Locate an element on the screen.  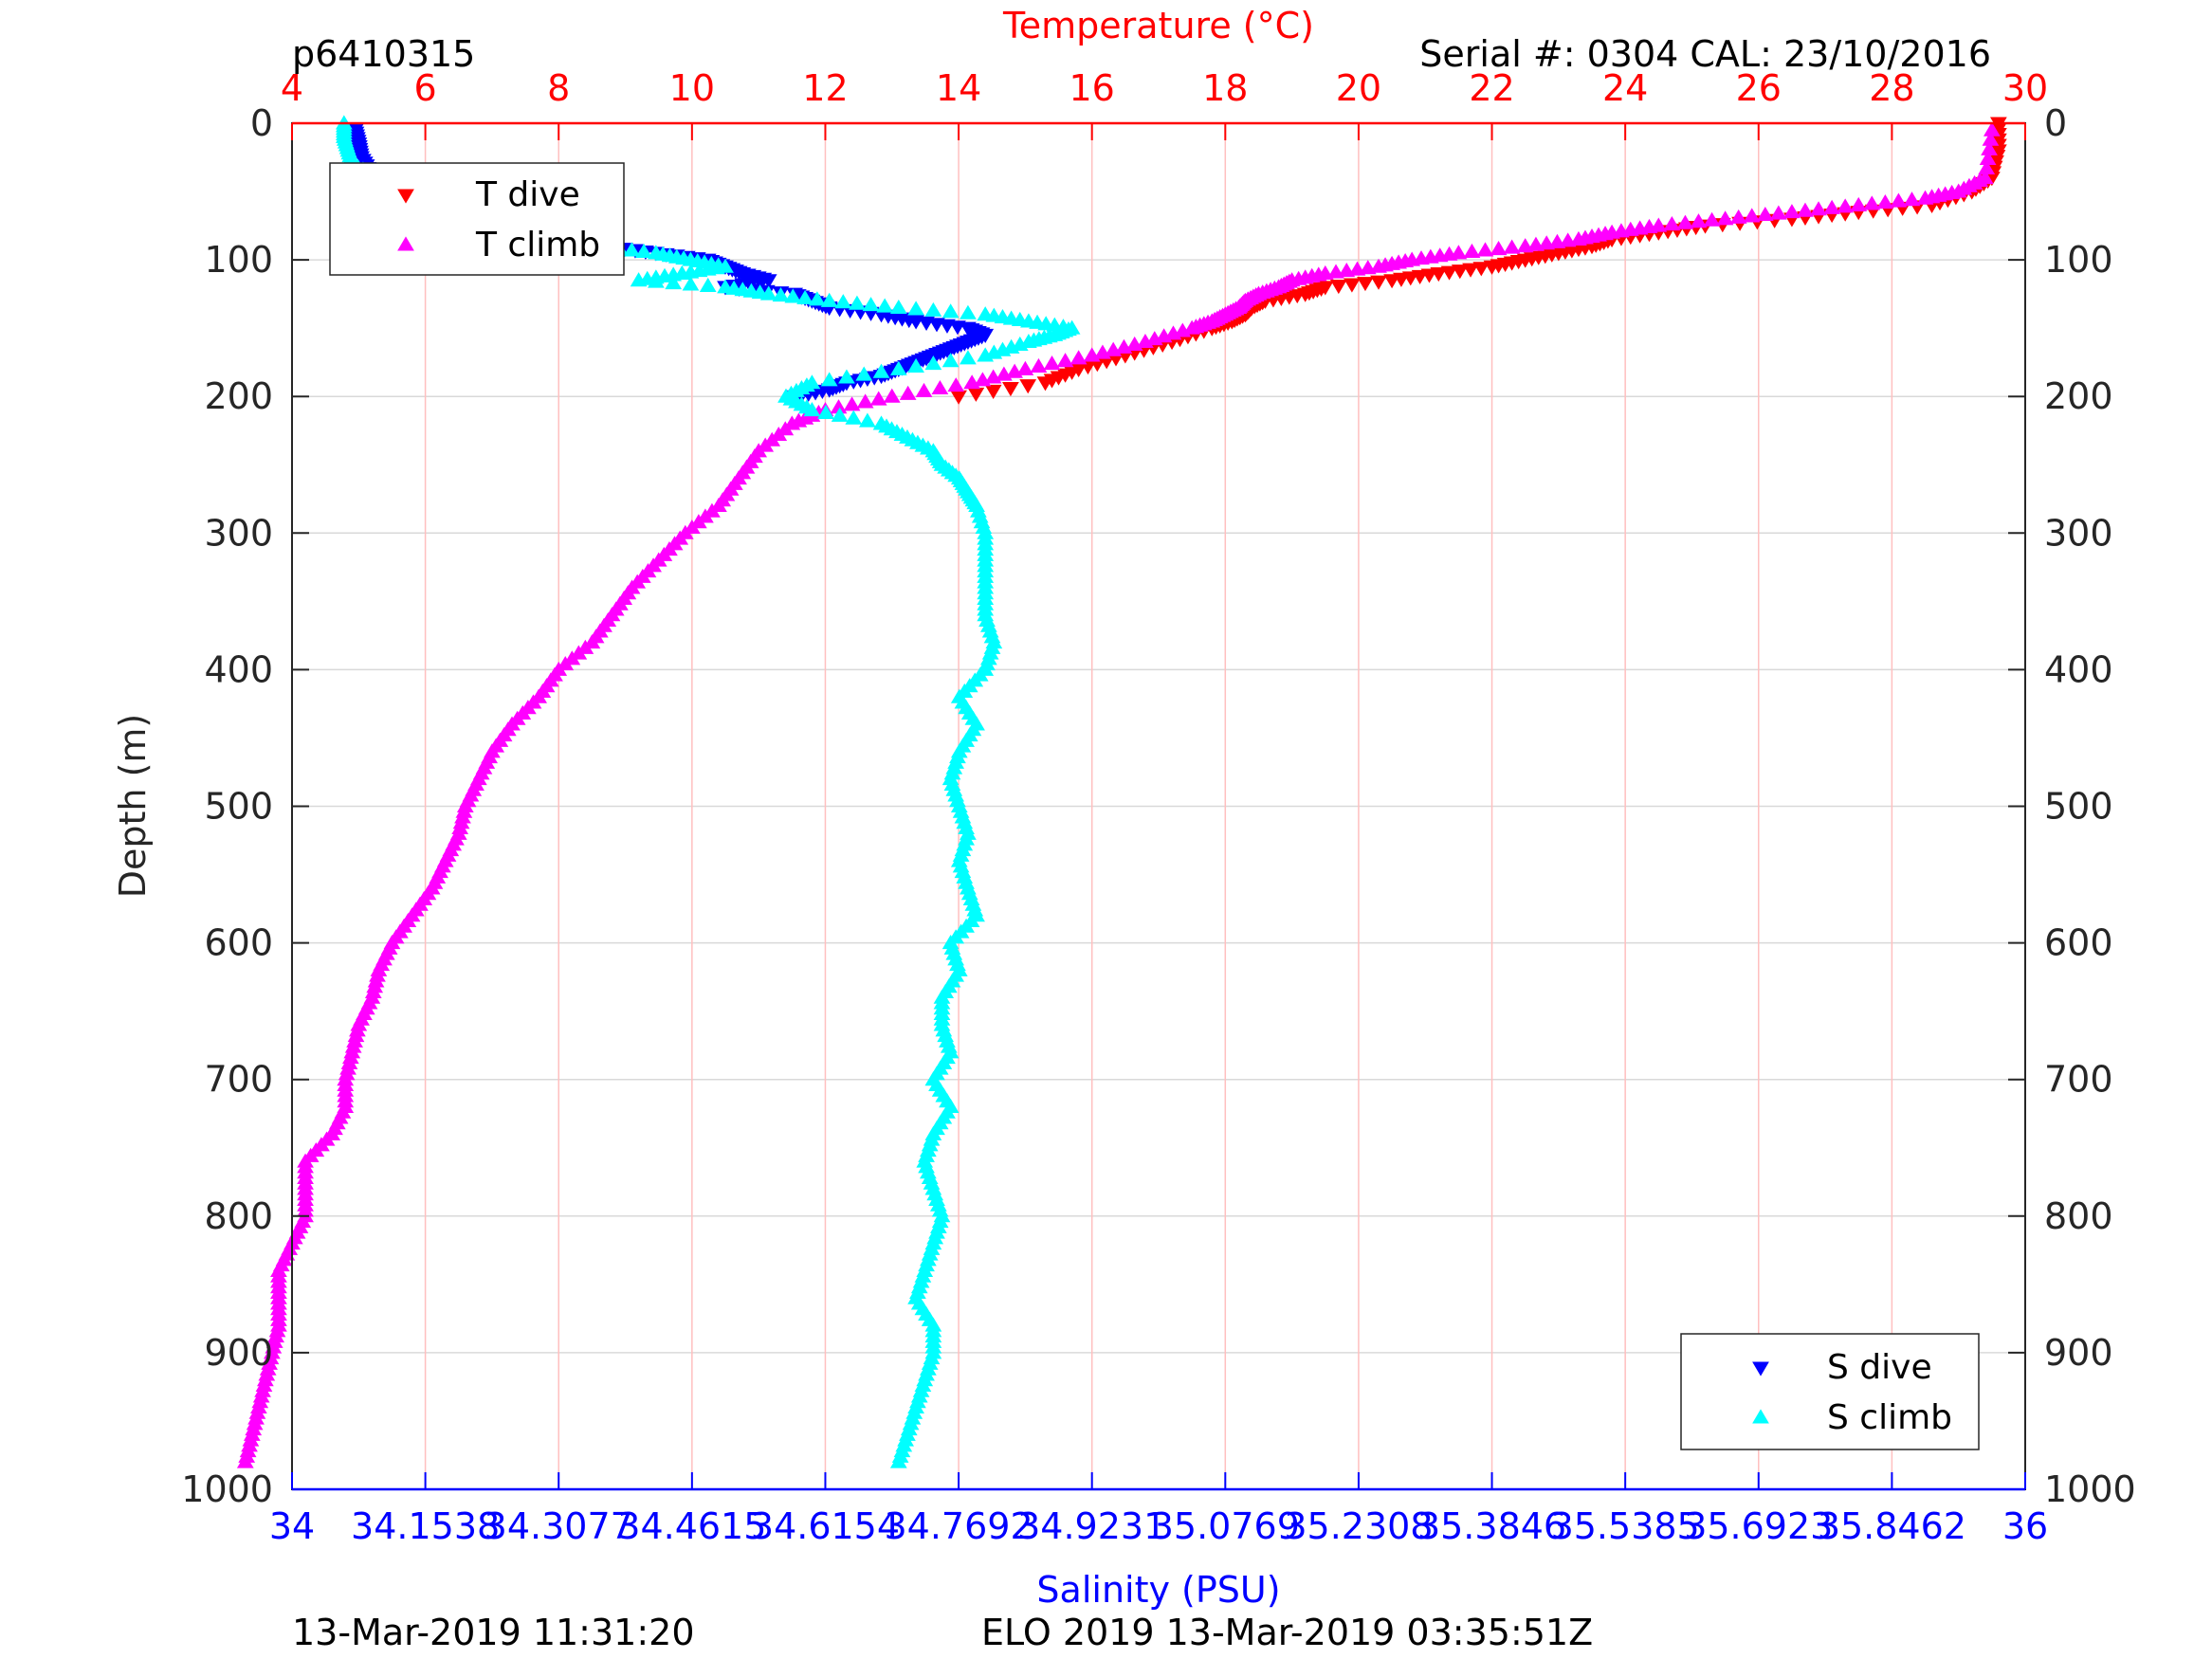
footer-timestamp-left: 13-Mar-2019 11:31:20 is located at coordinates (493, 1632).